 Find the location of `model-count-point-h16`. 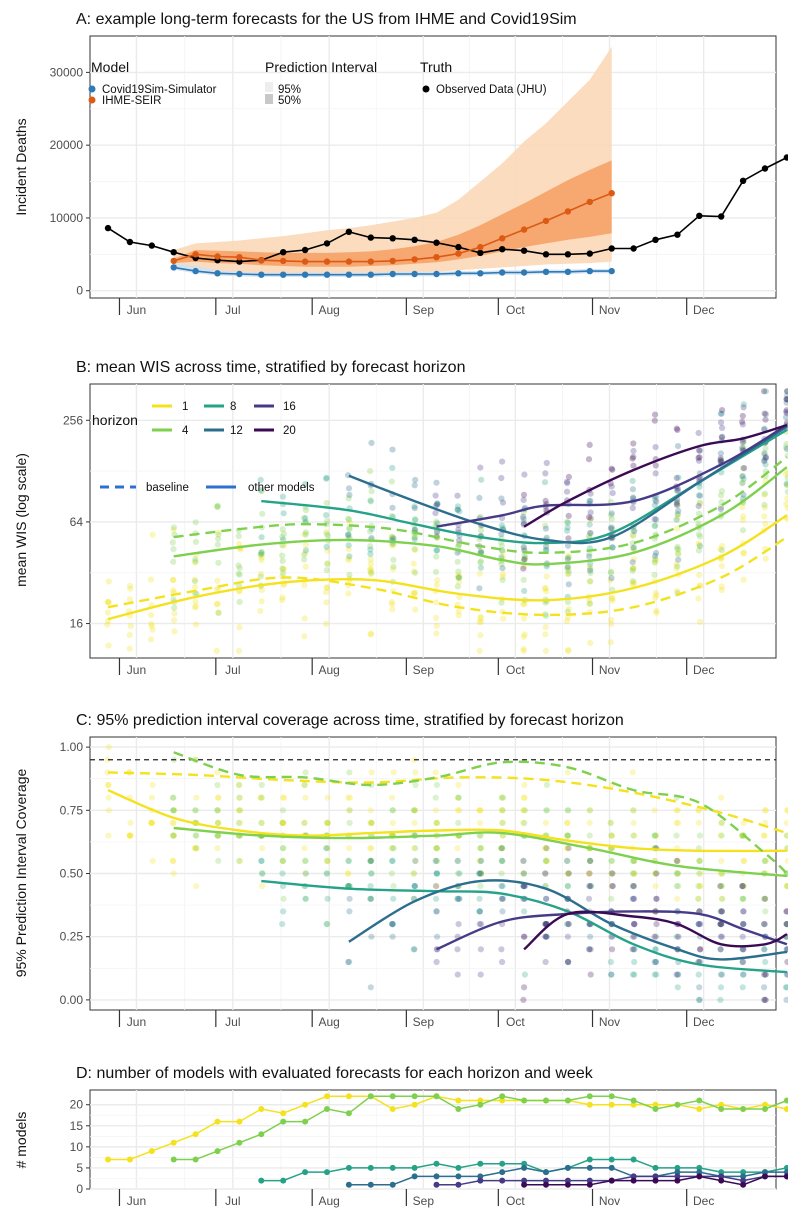

model-count-point-h16 is located at coordinates (589, 1180).